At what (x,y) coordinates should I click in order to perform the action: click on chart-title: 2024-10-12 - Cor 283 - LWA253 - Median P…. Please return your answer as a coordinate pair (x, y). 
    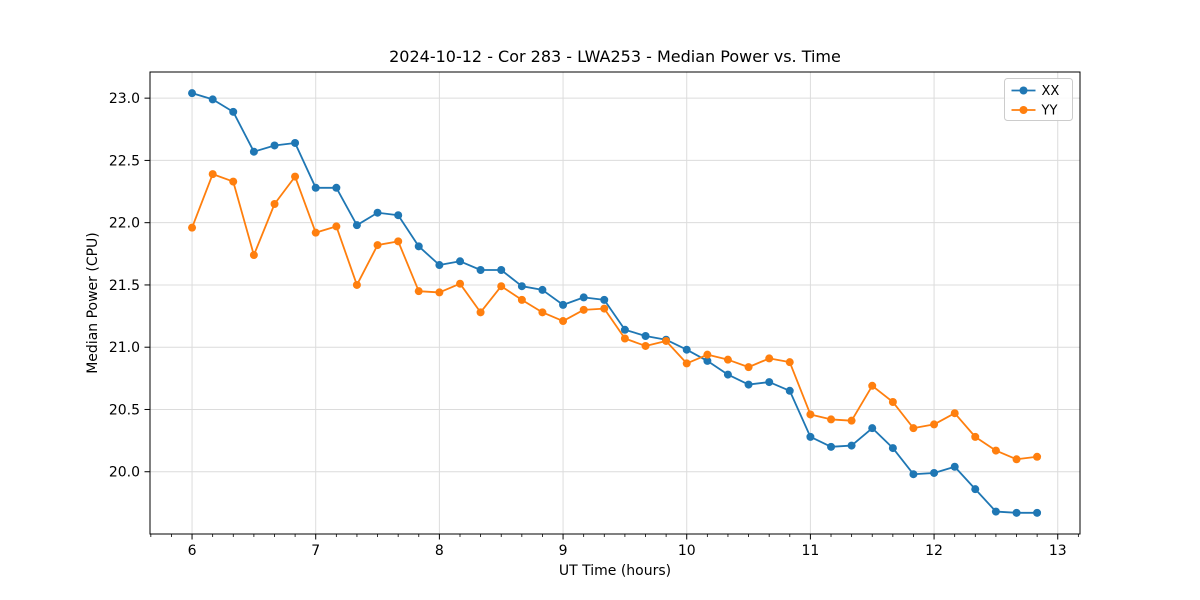
    Looking at the image, I should click on (615, 56).